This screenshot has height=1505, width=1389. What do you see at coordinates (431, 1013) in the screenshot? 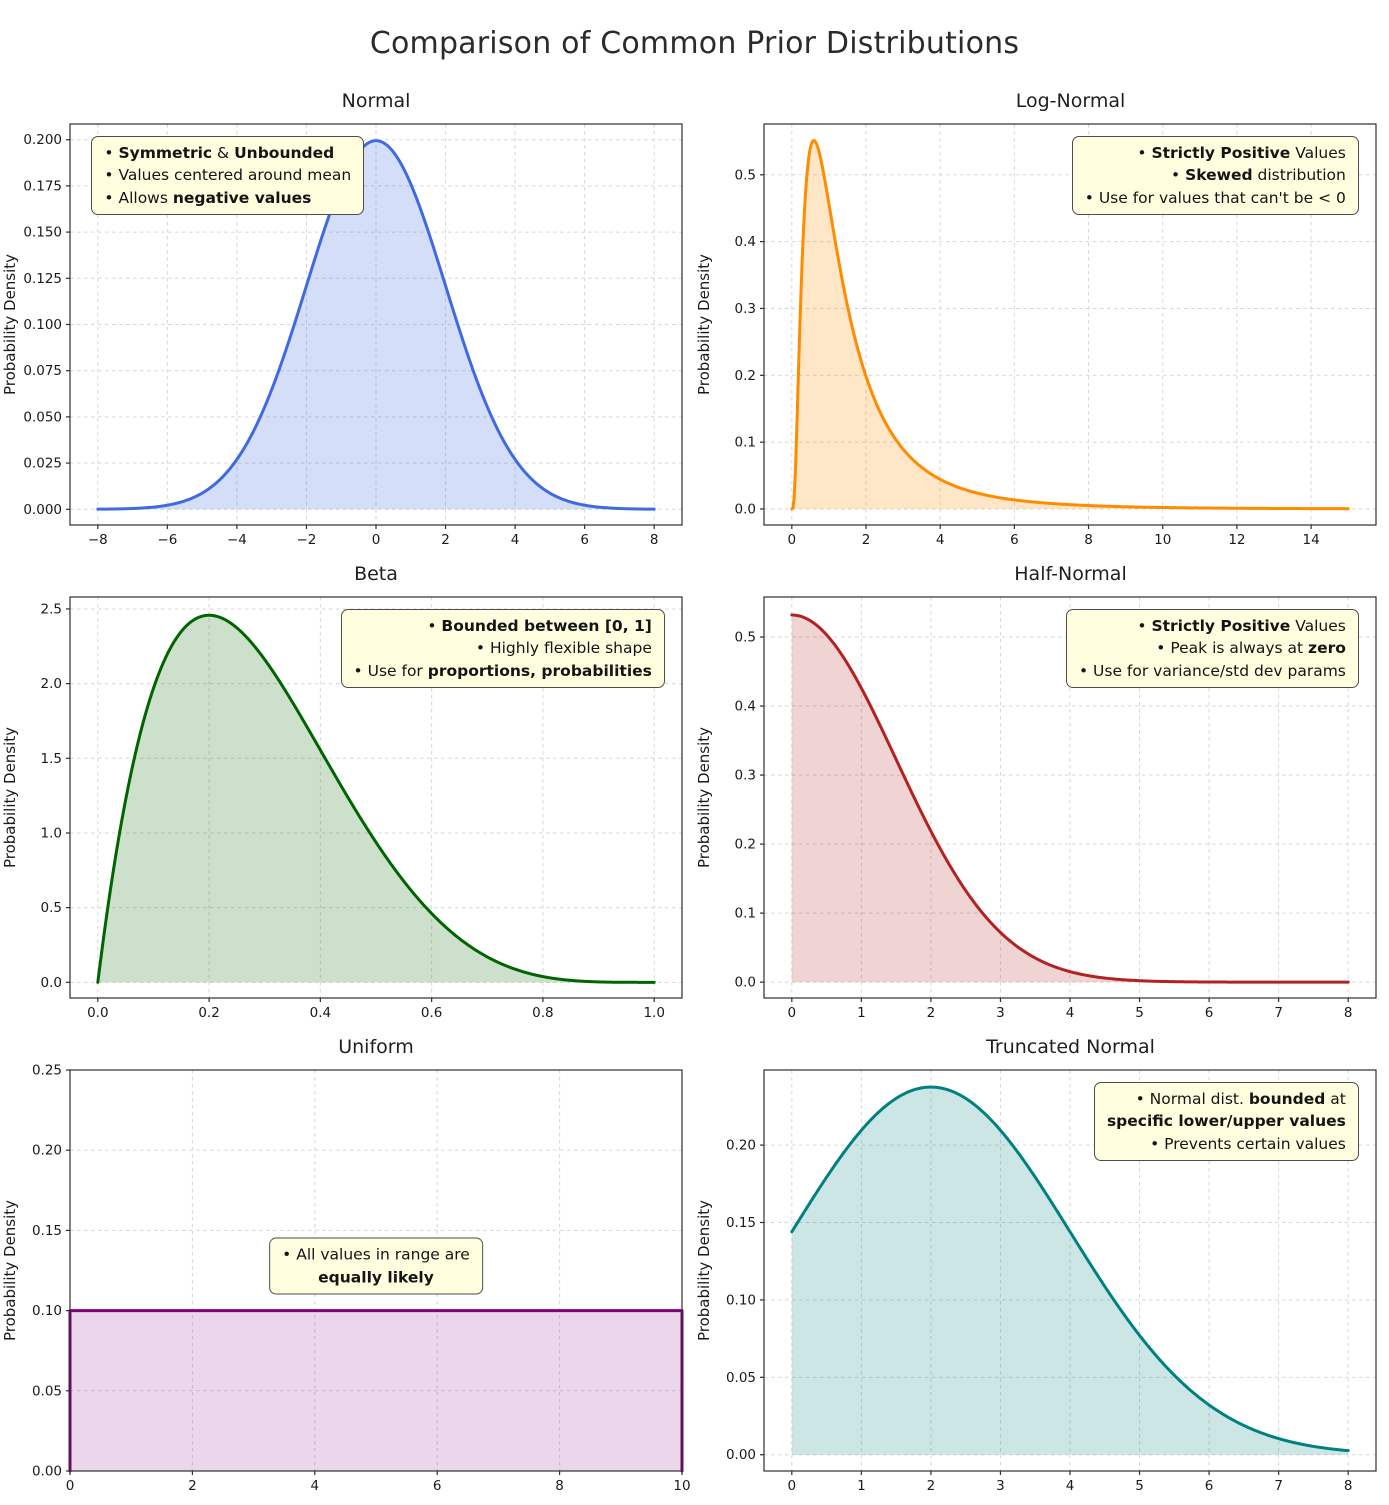
I see `svg-text: 0.6` at bounding box center [431, 1013].